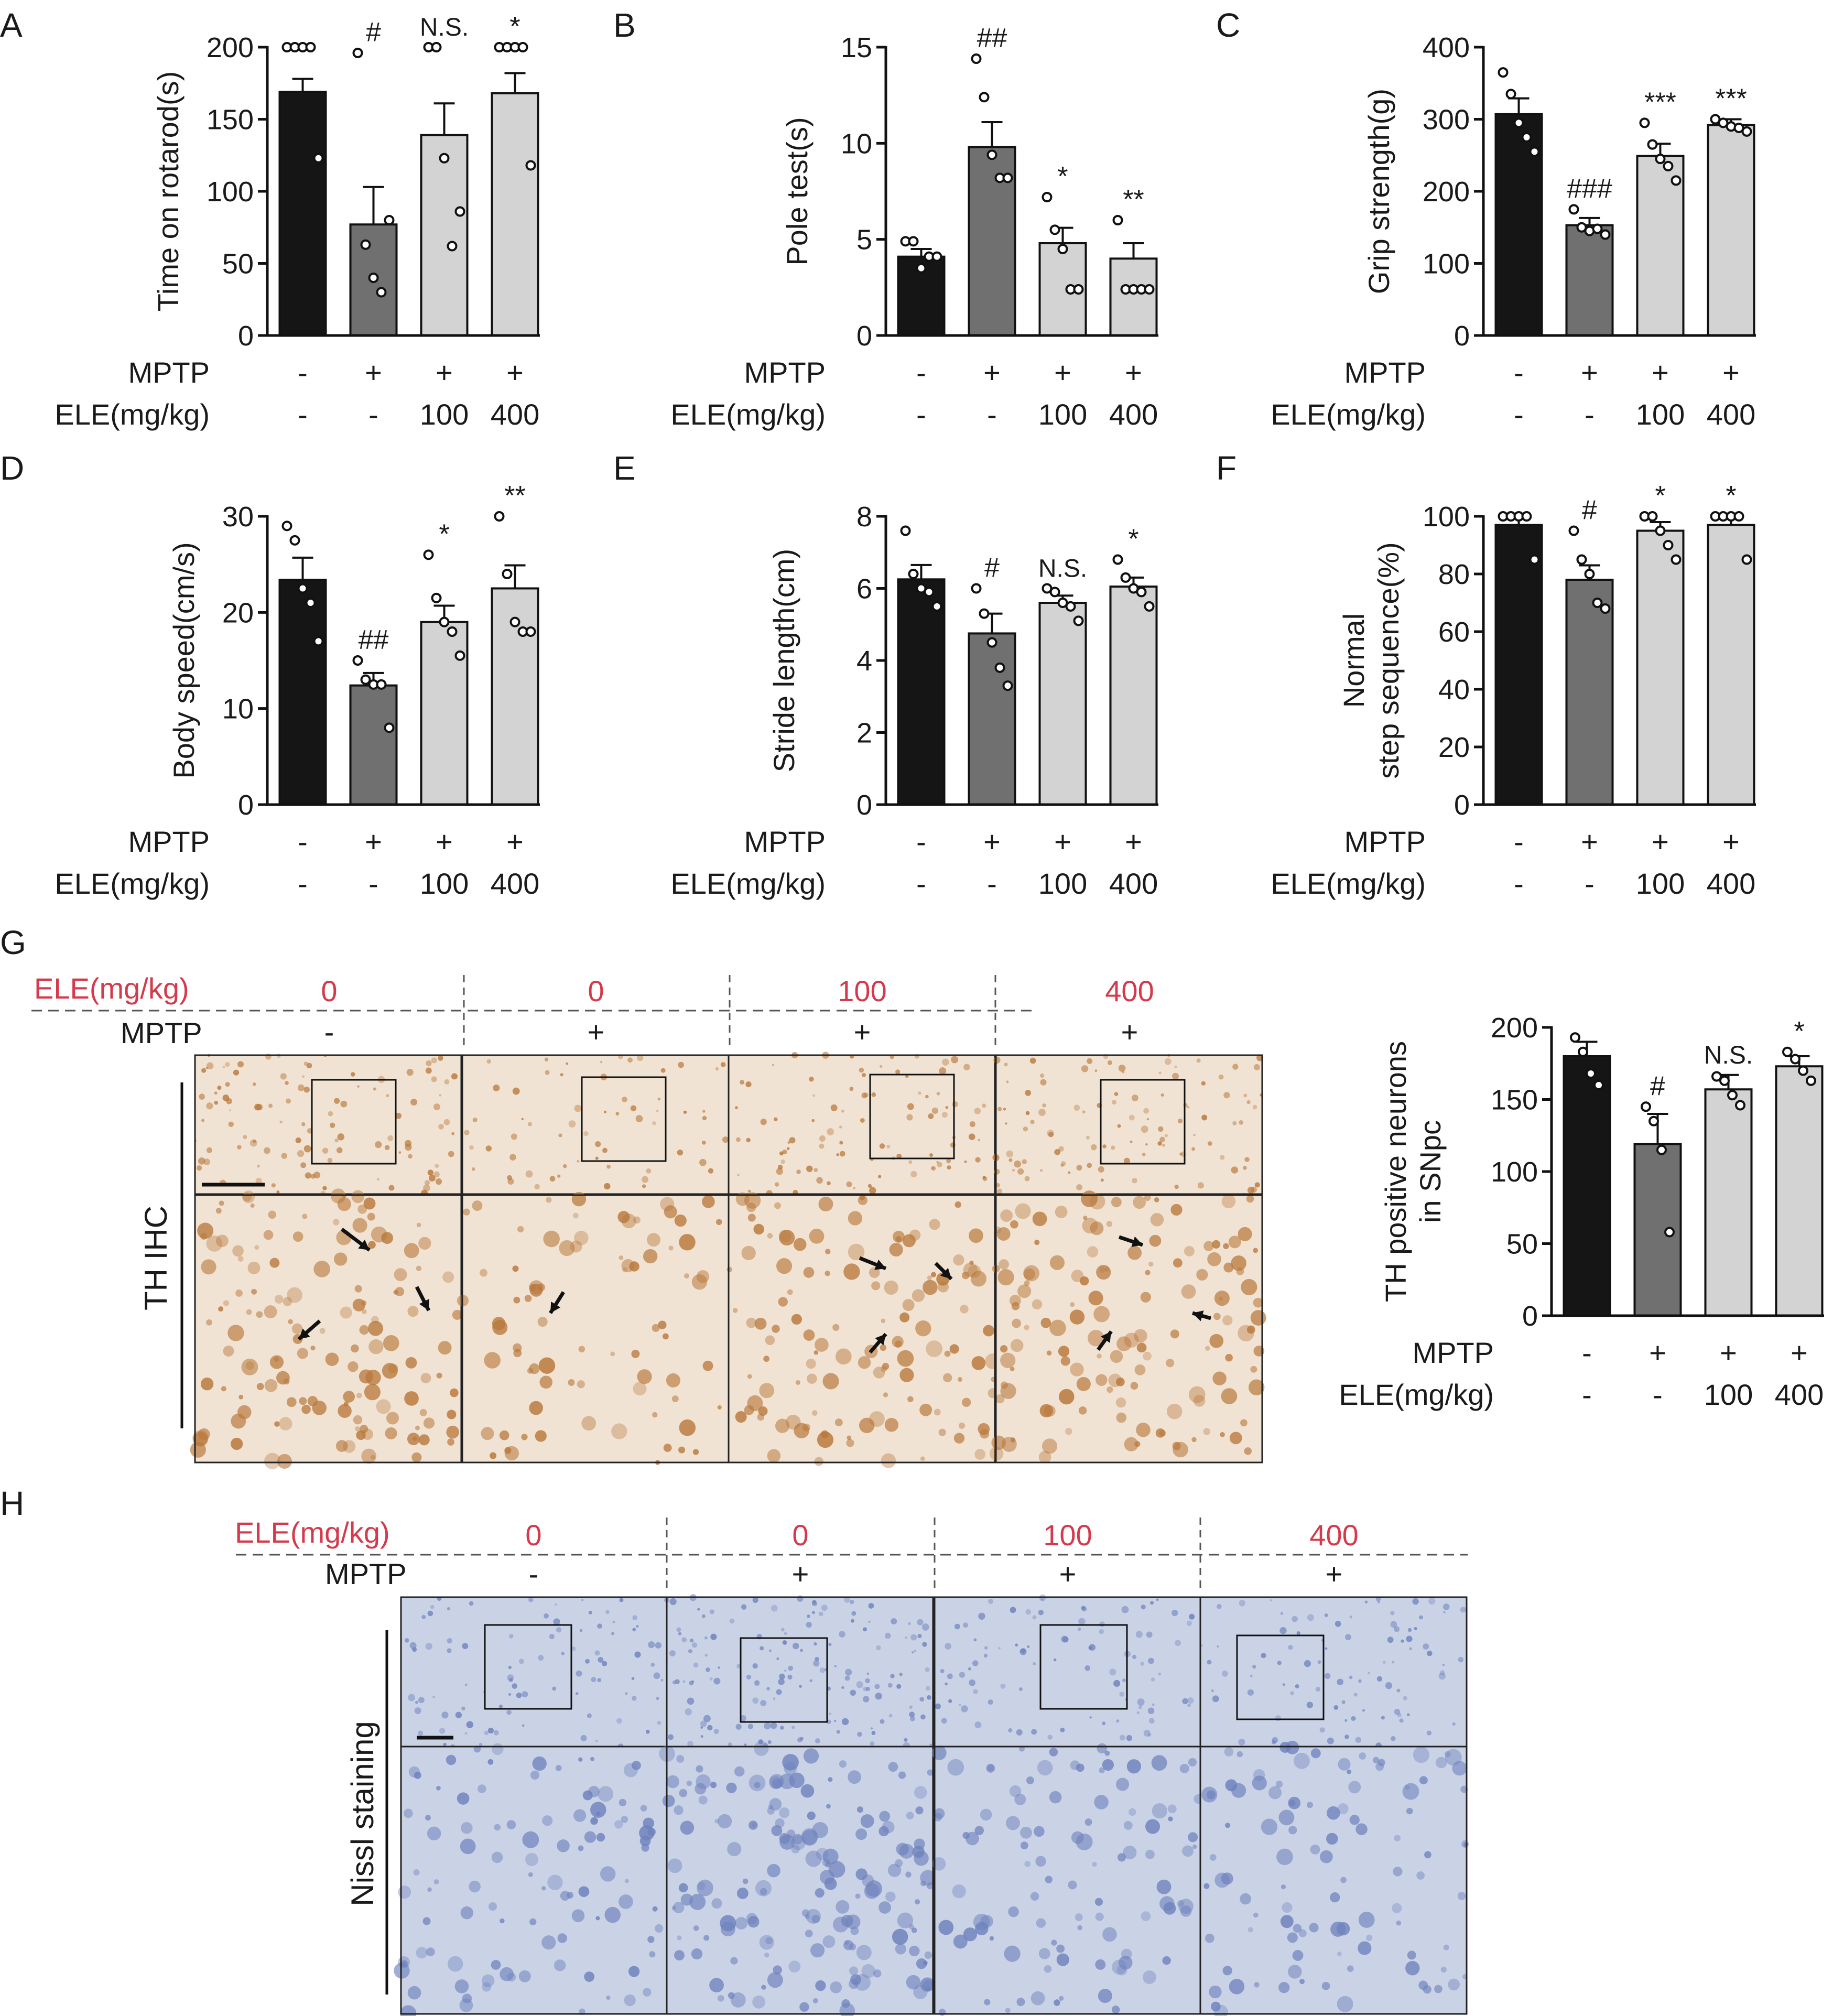 This screenshot has height=2016, width=1833. I want to click on y-tick-label: 60, so click(1454, 632).